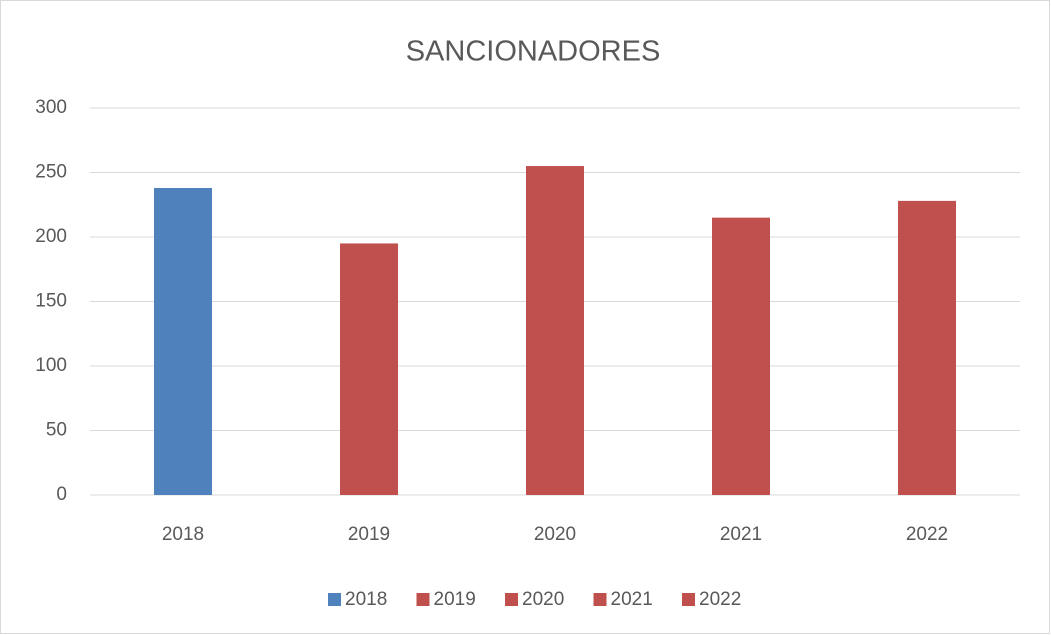  What do you see at coordinates (455, 599) in the screenshot?
I see `legend-label: 2019` at bounding box center [455, 599].